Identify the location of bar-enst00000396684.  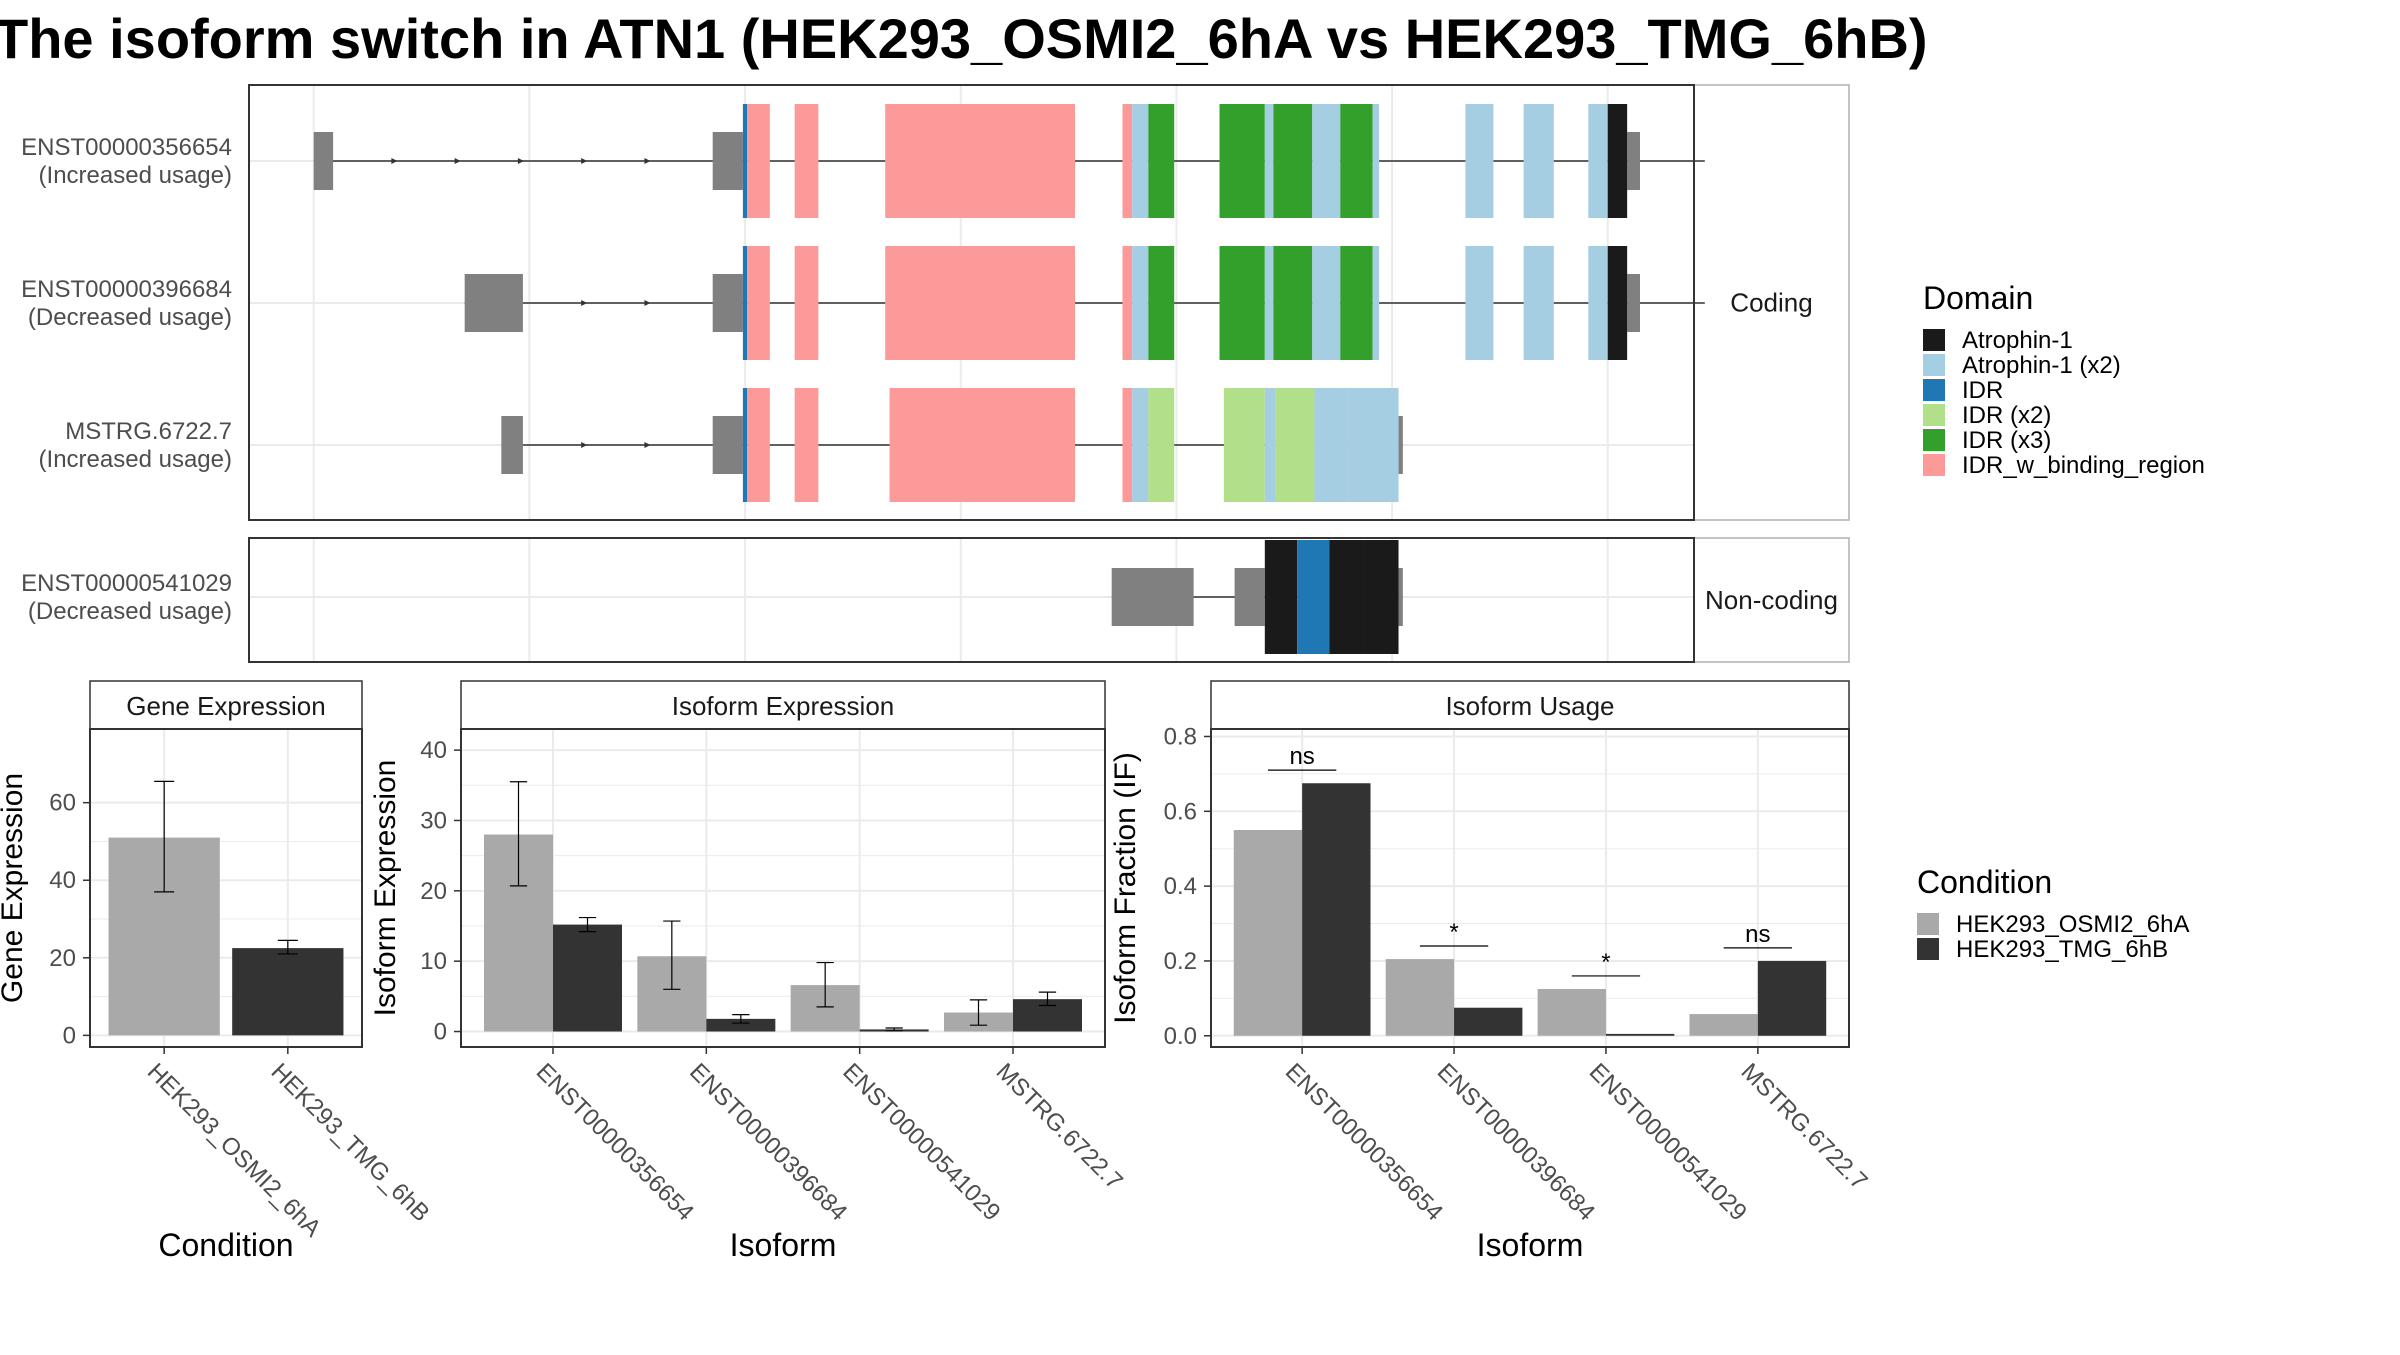
(1488, 1021).